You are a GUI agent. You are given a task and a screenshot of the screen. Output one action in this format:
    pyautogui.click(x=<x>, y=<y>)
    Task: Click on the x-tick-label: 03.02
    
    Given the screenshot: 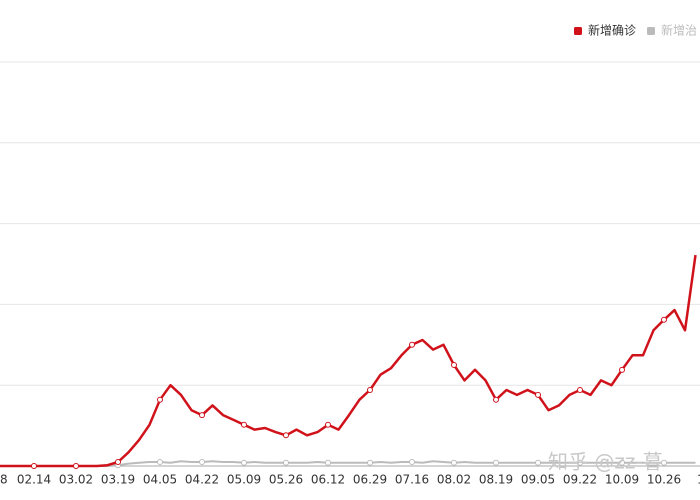 What is the action you would take?
    pyautogui.click(x=76, y=480)
    